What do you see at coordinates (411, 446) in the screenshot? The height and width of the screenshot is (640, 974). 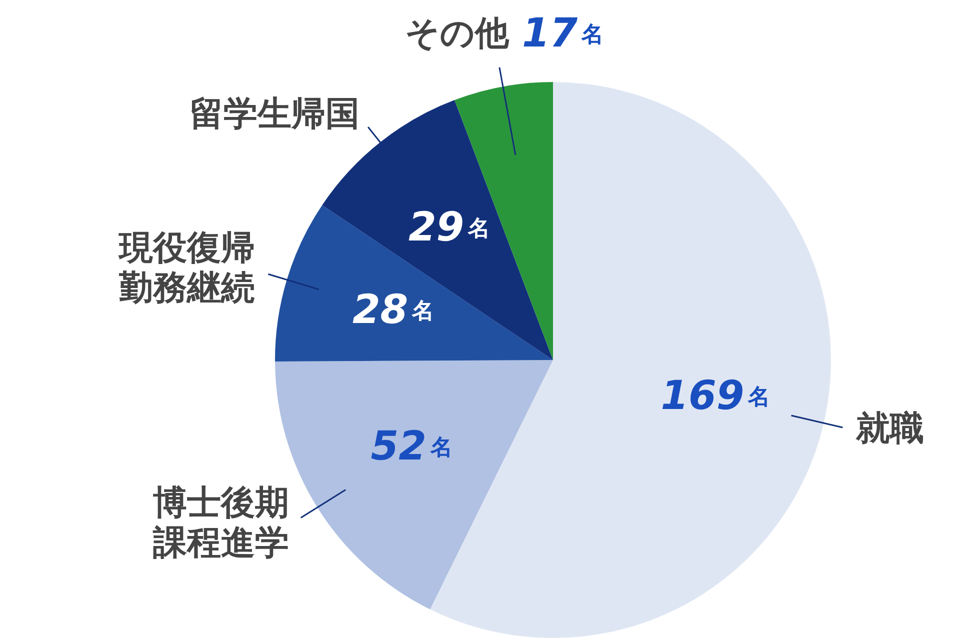 I see `data-label: 52名` at bounding box center [411, 446].